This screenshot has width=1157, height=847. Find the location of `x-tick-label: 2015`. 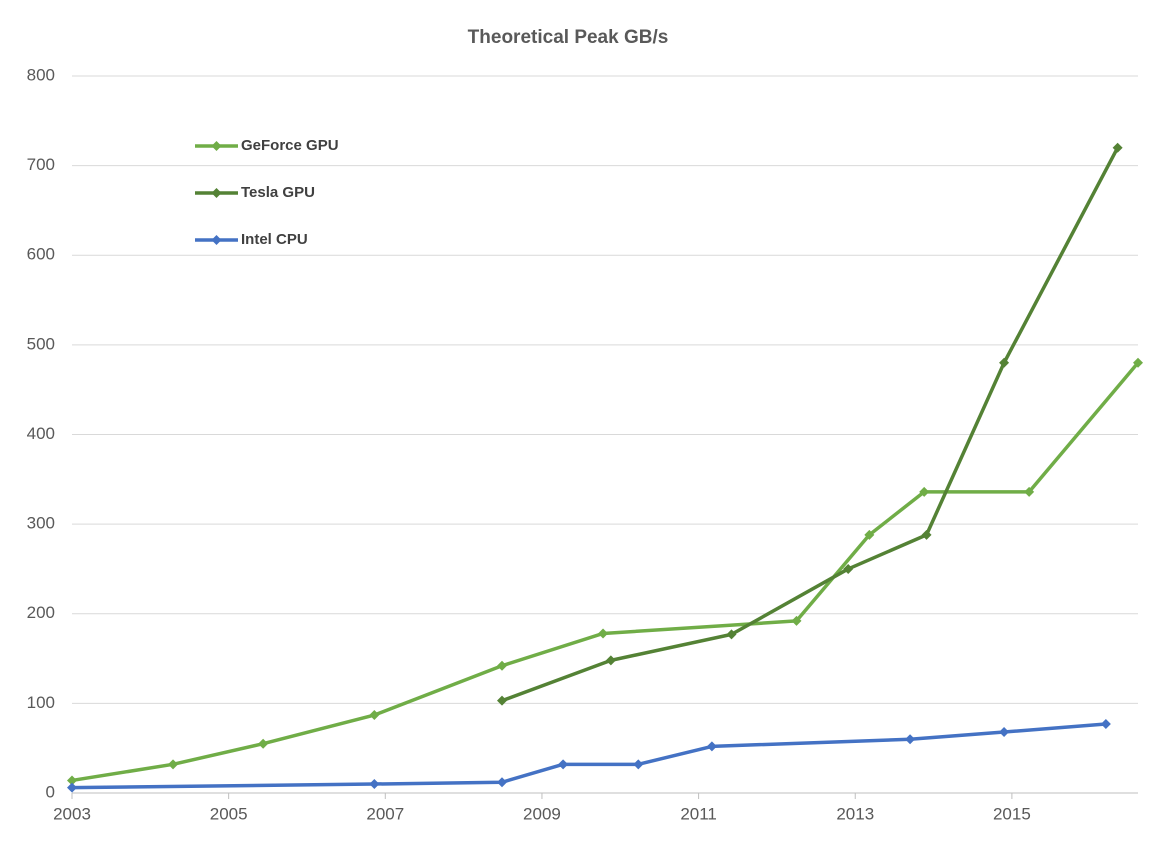

x-tick-label: 2015 is located at coordinates (1012, 813).